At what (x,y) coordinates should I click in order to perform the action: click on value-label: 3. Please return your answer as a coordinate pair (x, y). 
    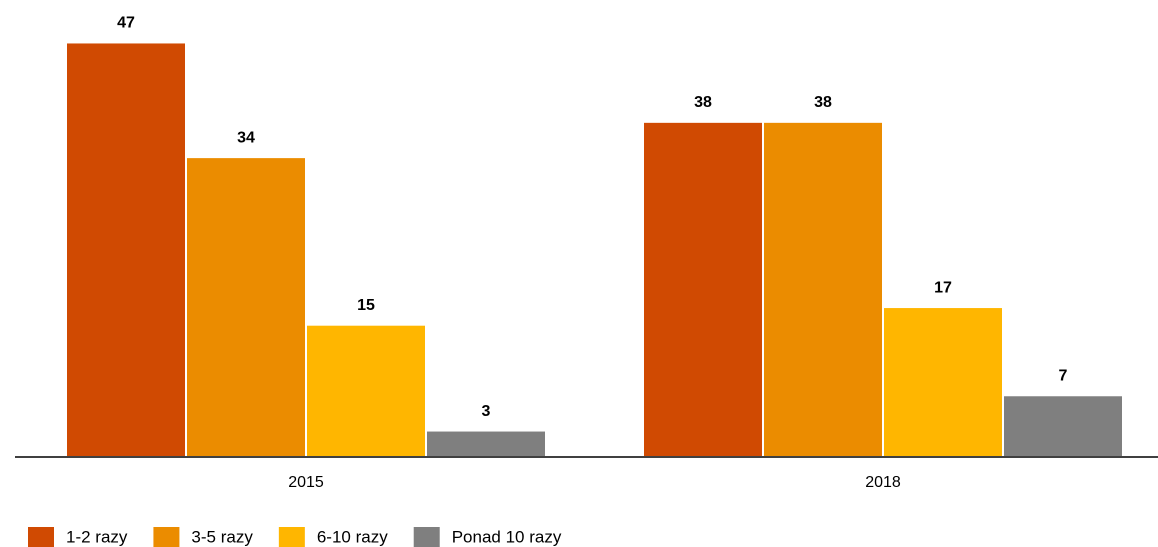
    Looking at the image, I should click on (486, 411).